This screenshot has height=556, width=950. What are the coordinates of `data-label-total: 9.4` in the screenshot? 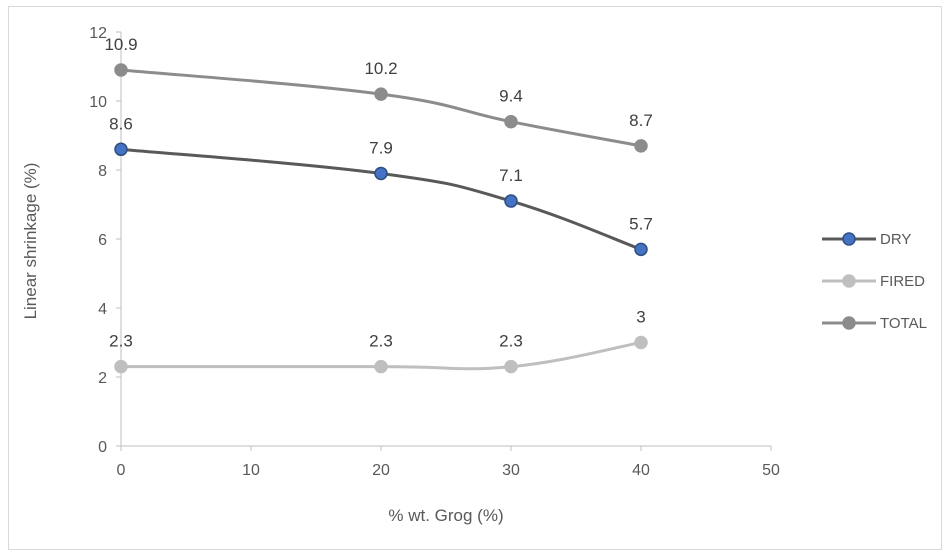 It's located at (511, 96).